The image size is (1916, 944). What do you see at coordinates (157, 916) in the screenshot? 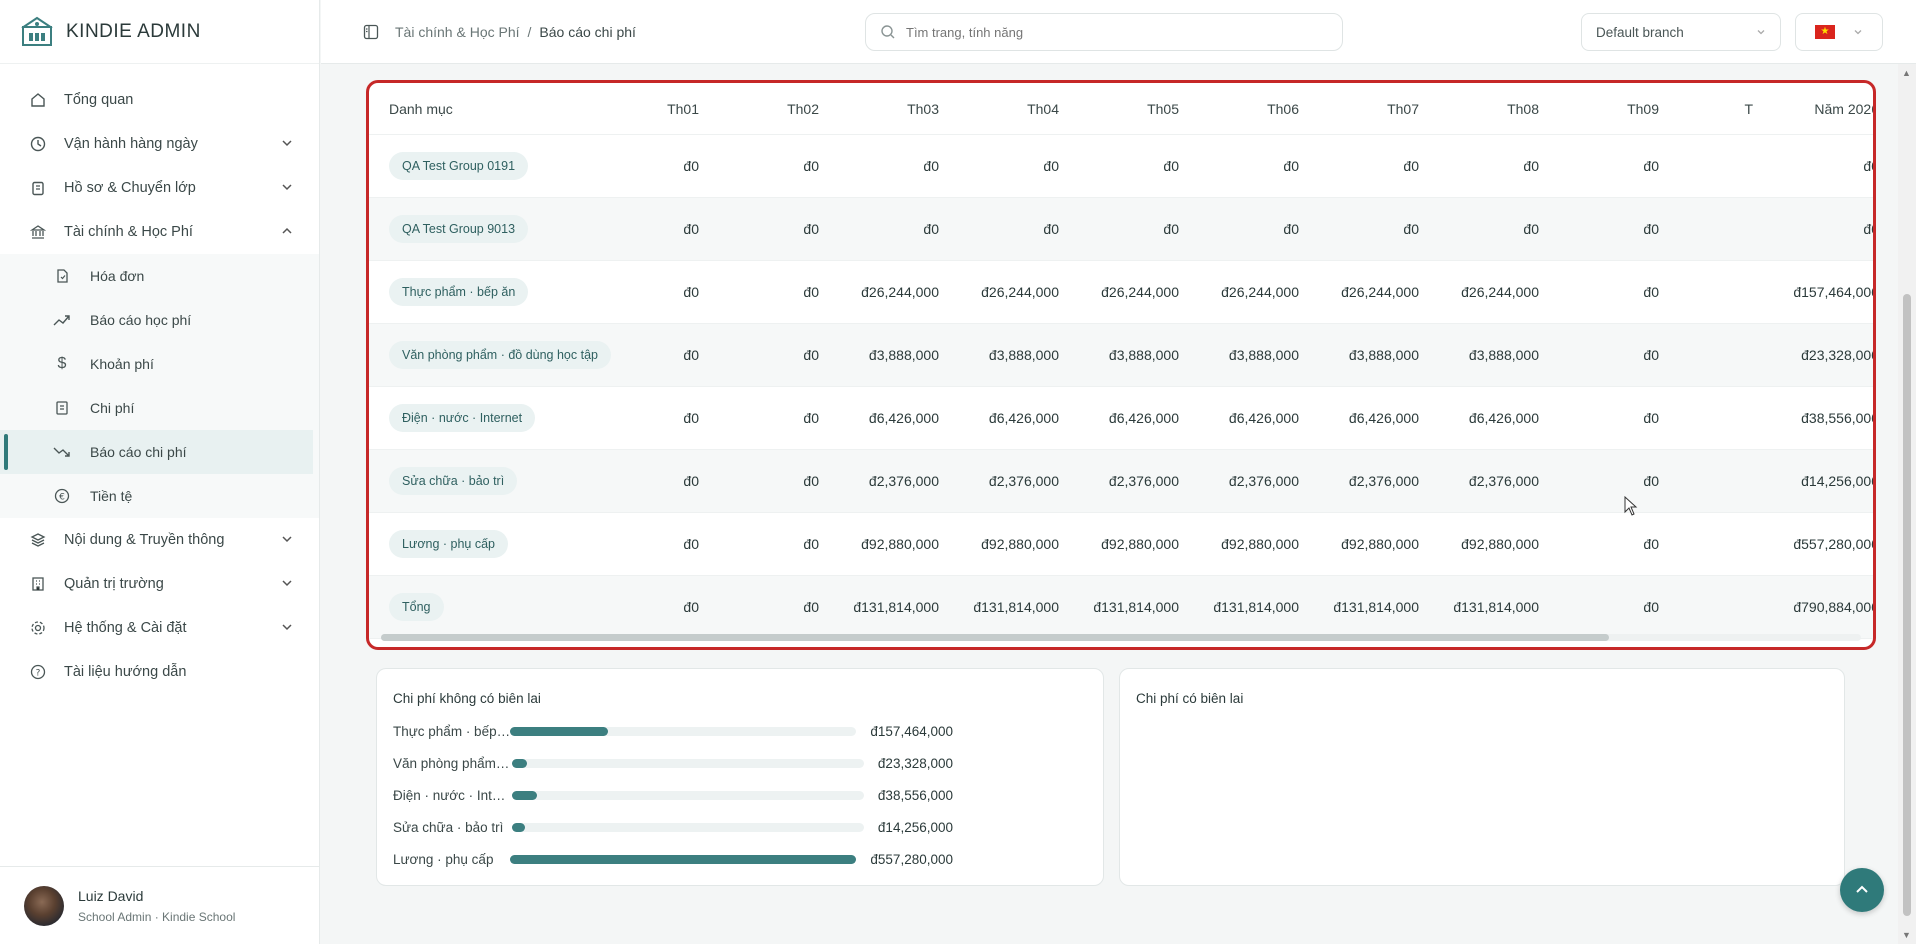
I see `user-role: School Admin · Kindie School` at bounding box center [157, 916].